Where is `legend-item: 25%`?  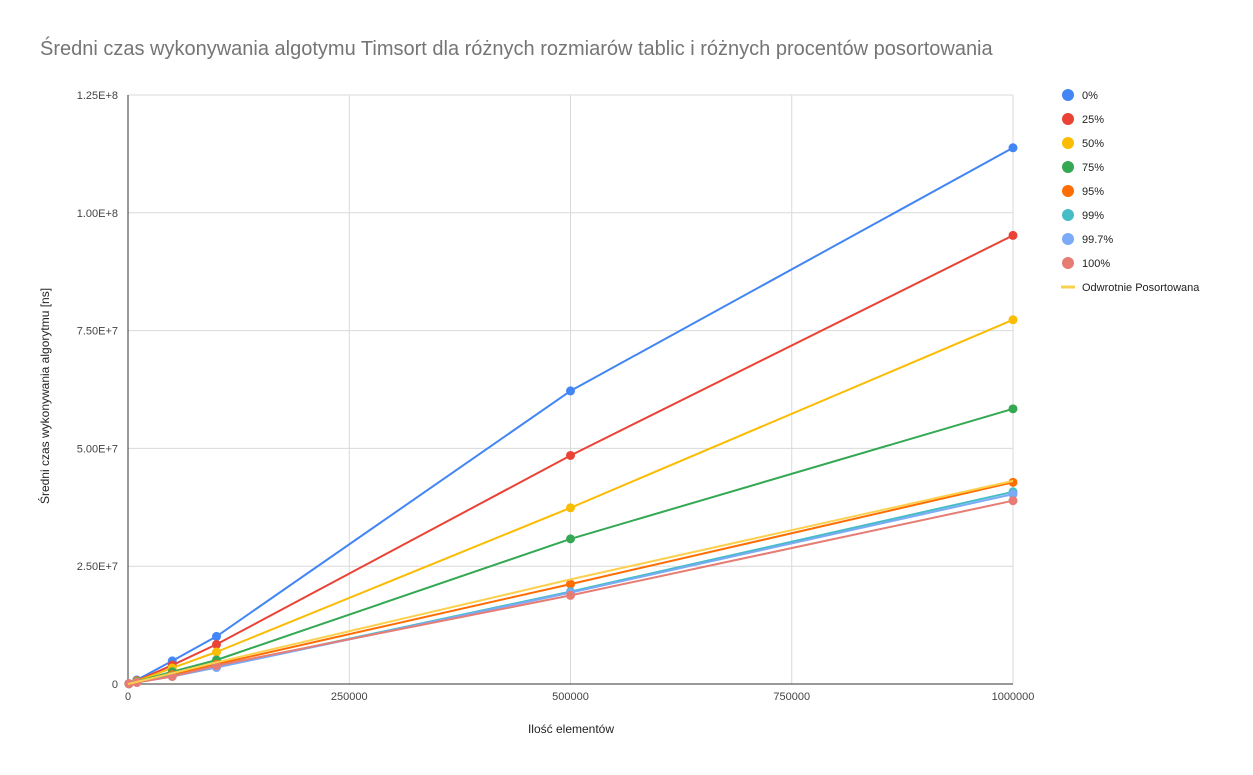 legend-item: 25% is located at coordinates (1083, 119).